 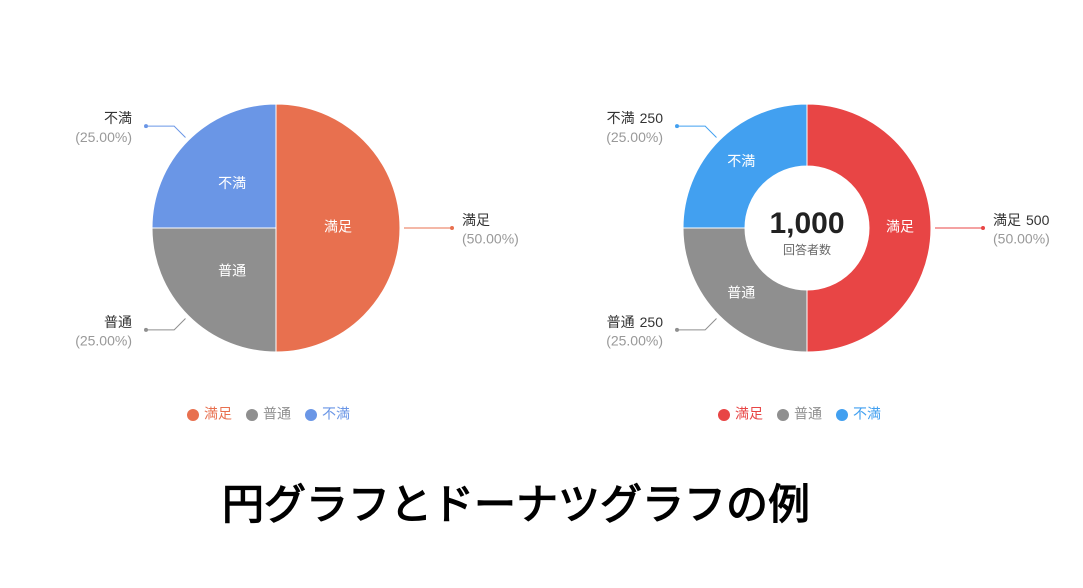 What do you see at coordinates (635, 322) in the screenshot?
I see `outer-label: 普通 250` at bounding box center [635, 322].